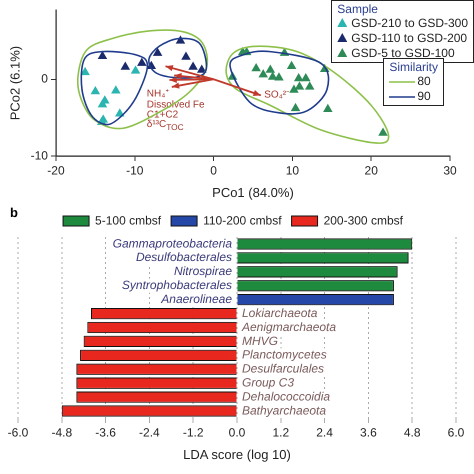  What do you see at coordinates (237, 433) in the screenshot?
I see `x-tick-label: 0.0` at bounding box center [237, 433].